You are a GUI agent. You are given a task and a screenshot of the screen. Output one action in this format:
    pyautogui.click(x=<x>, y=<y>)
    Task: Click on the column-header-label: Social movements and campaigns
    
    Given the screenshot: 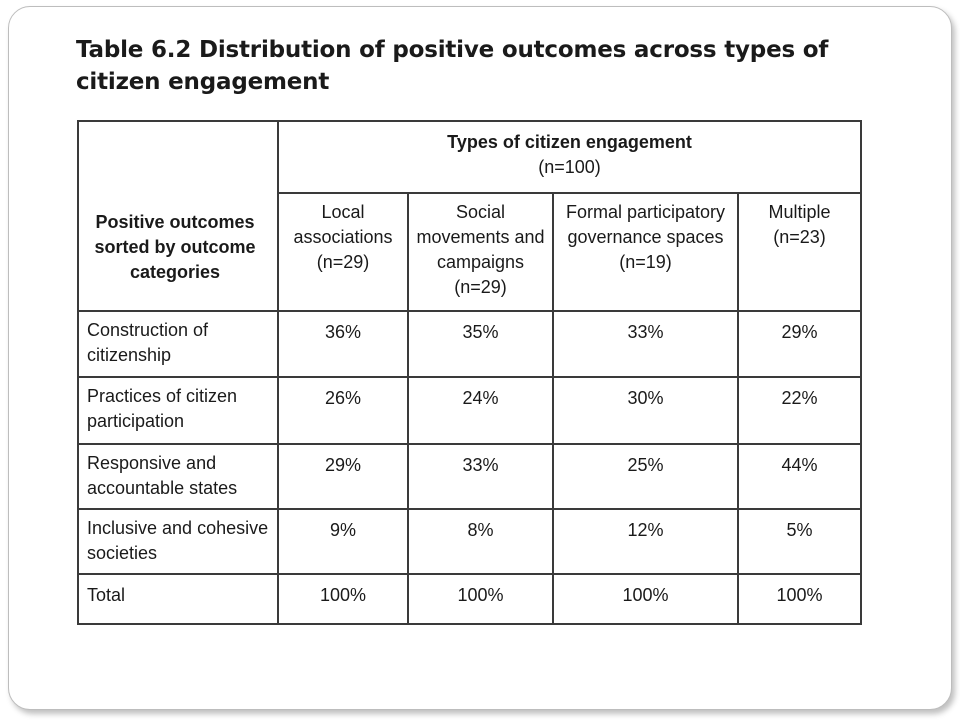 What is the action you would take?
    pyautogui.click(x=480, y=237)
    